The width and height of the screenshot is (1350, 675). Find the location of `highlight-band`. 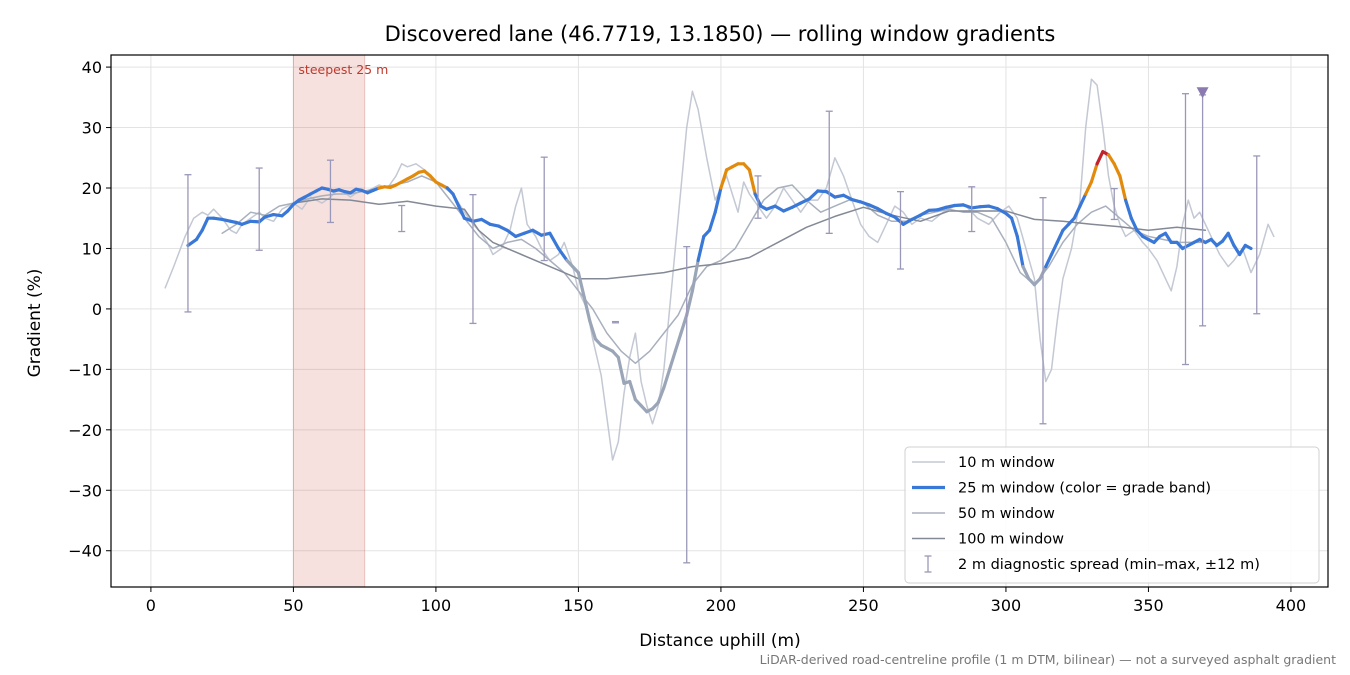

highlight-band is located at coordinates (329, 321).